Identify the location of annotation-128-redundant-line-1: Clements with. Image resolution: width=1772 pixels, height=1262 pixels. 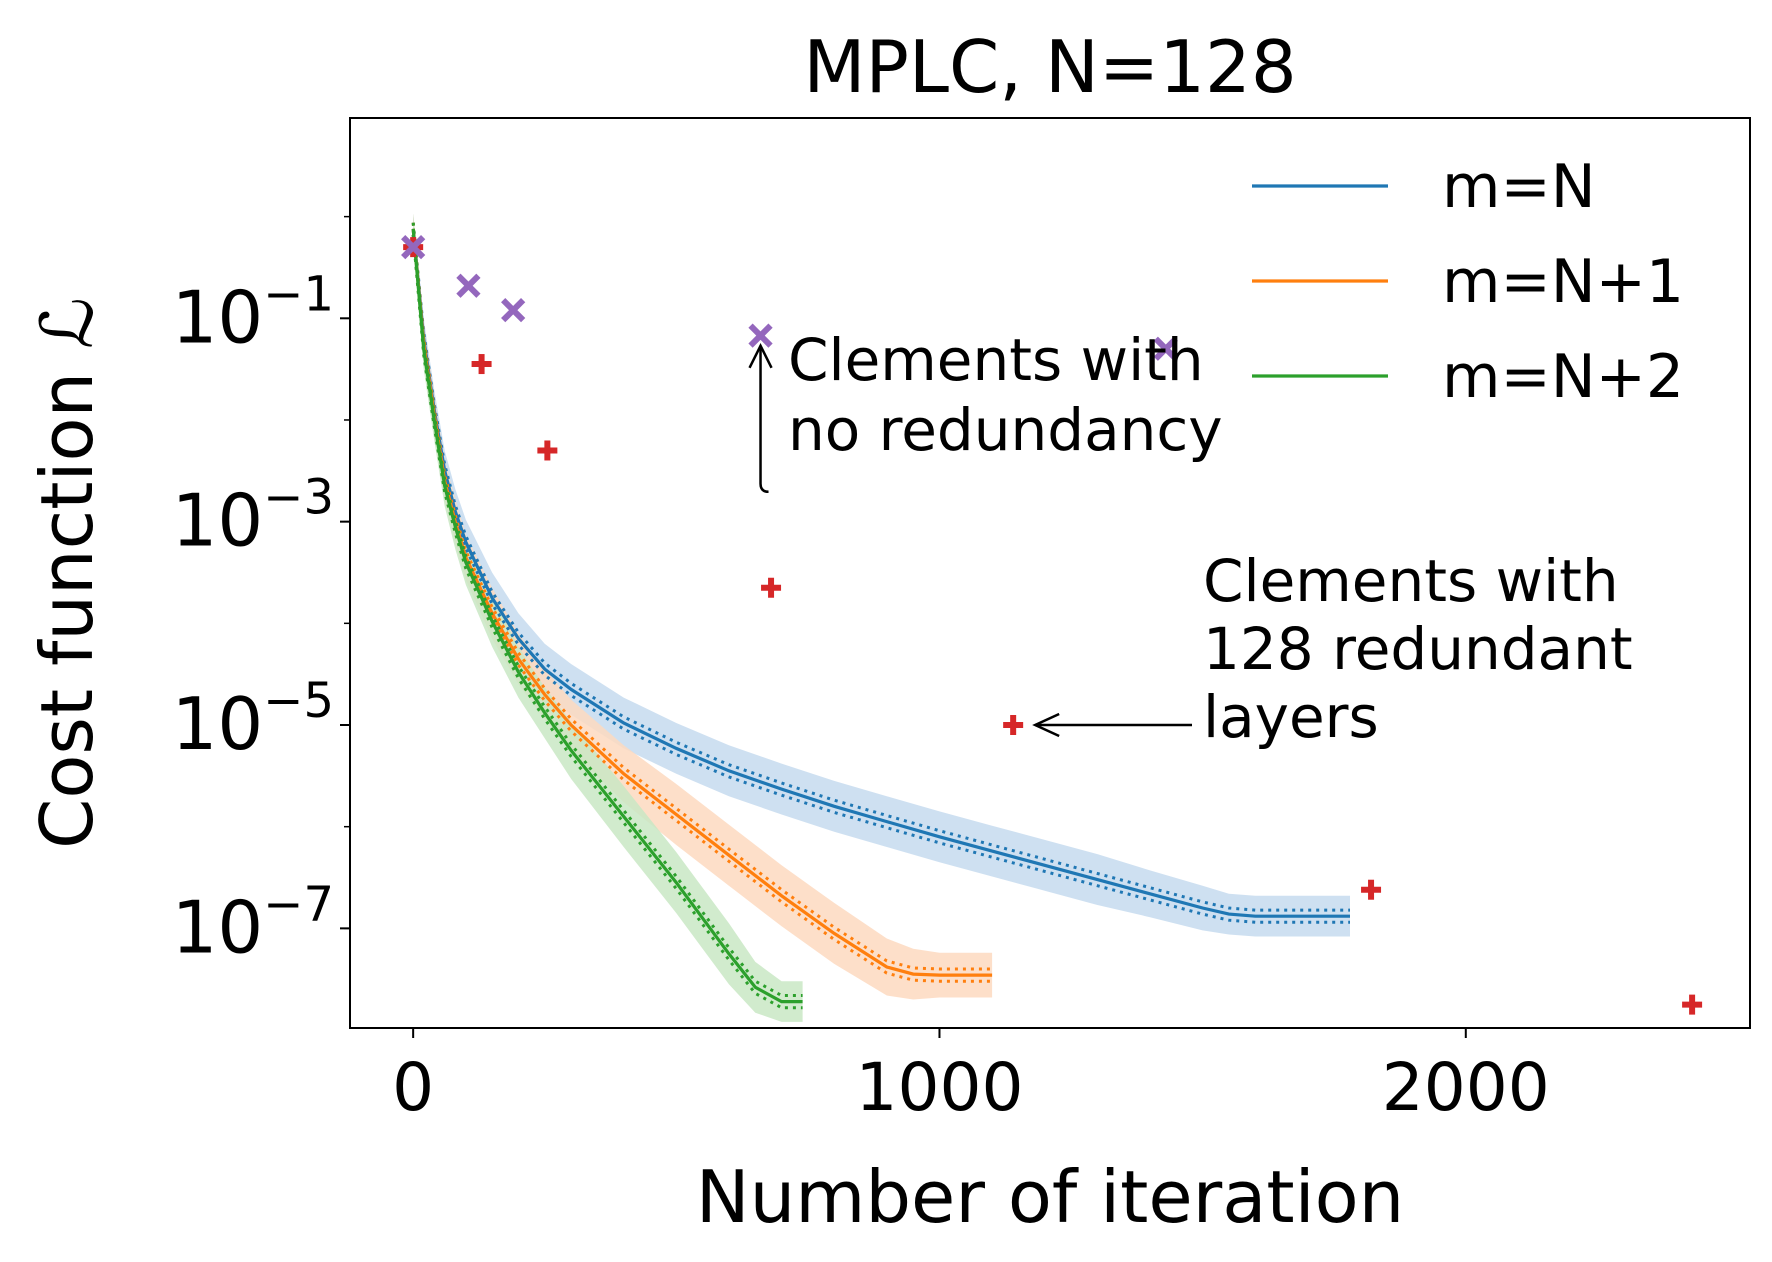
(1411, 581).